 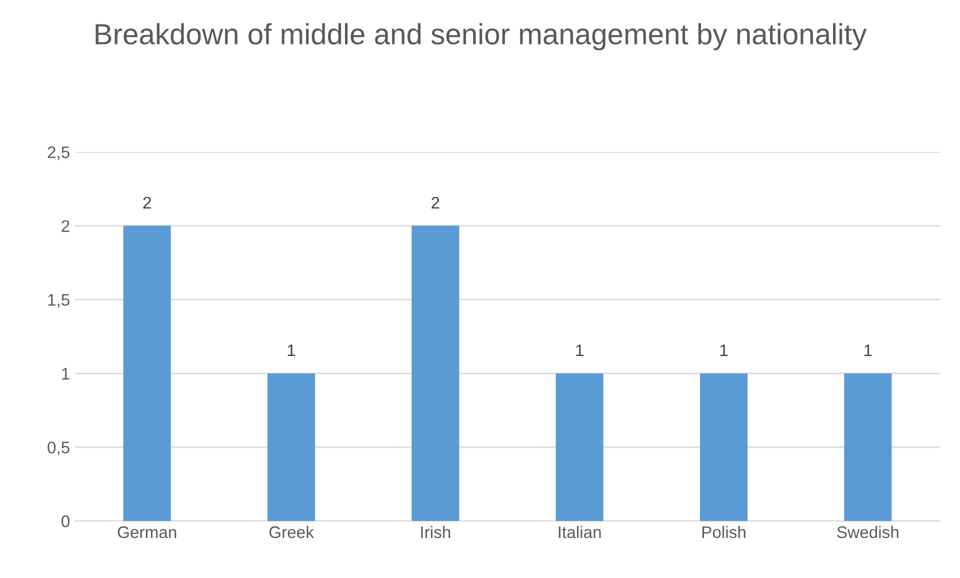 I want to click on y-tick-label: 1,5, so click(x=59, y=301).